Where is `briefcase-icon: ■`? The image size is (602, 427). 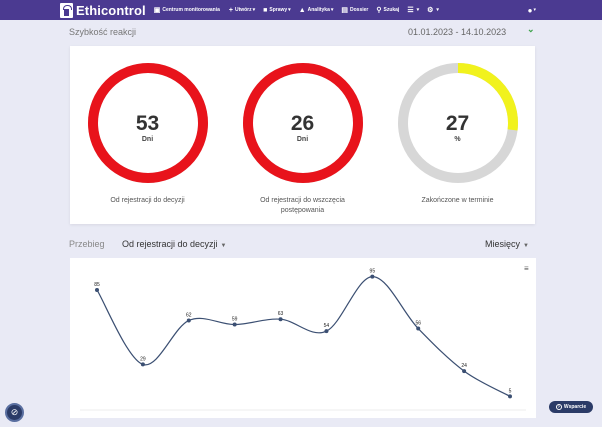
briefcase-icon: ■ is located at coordinates (265, 10).